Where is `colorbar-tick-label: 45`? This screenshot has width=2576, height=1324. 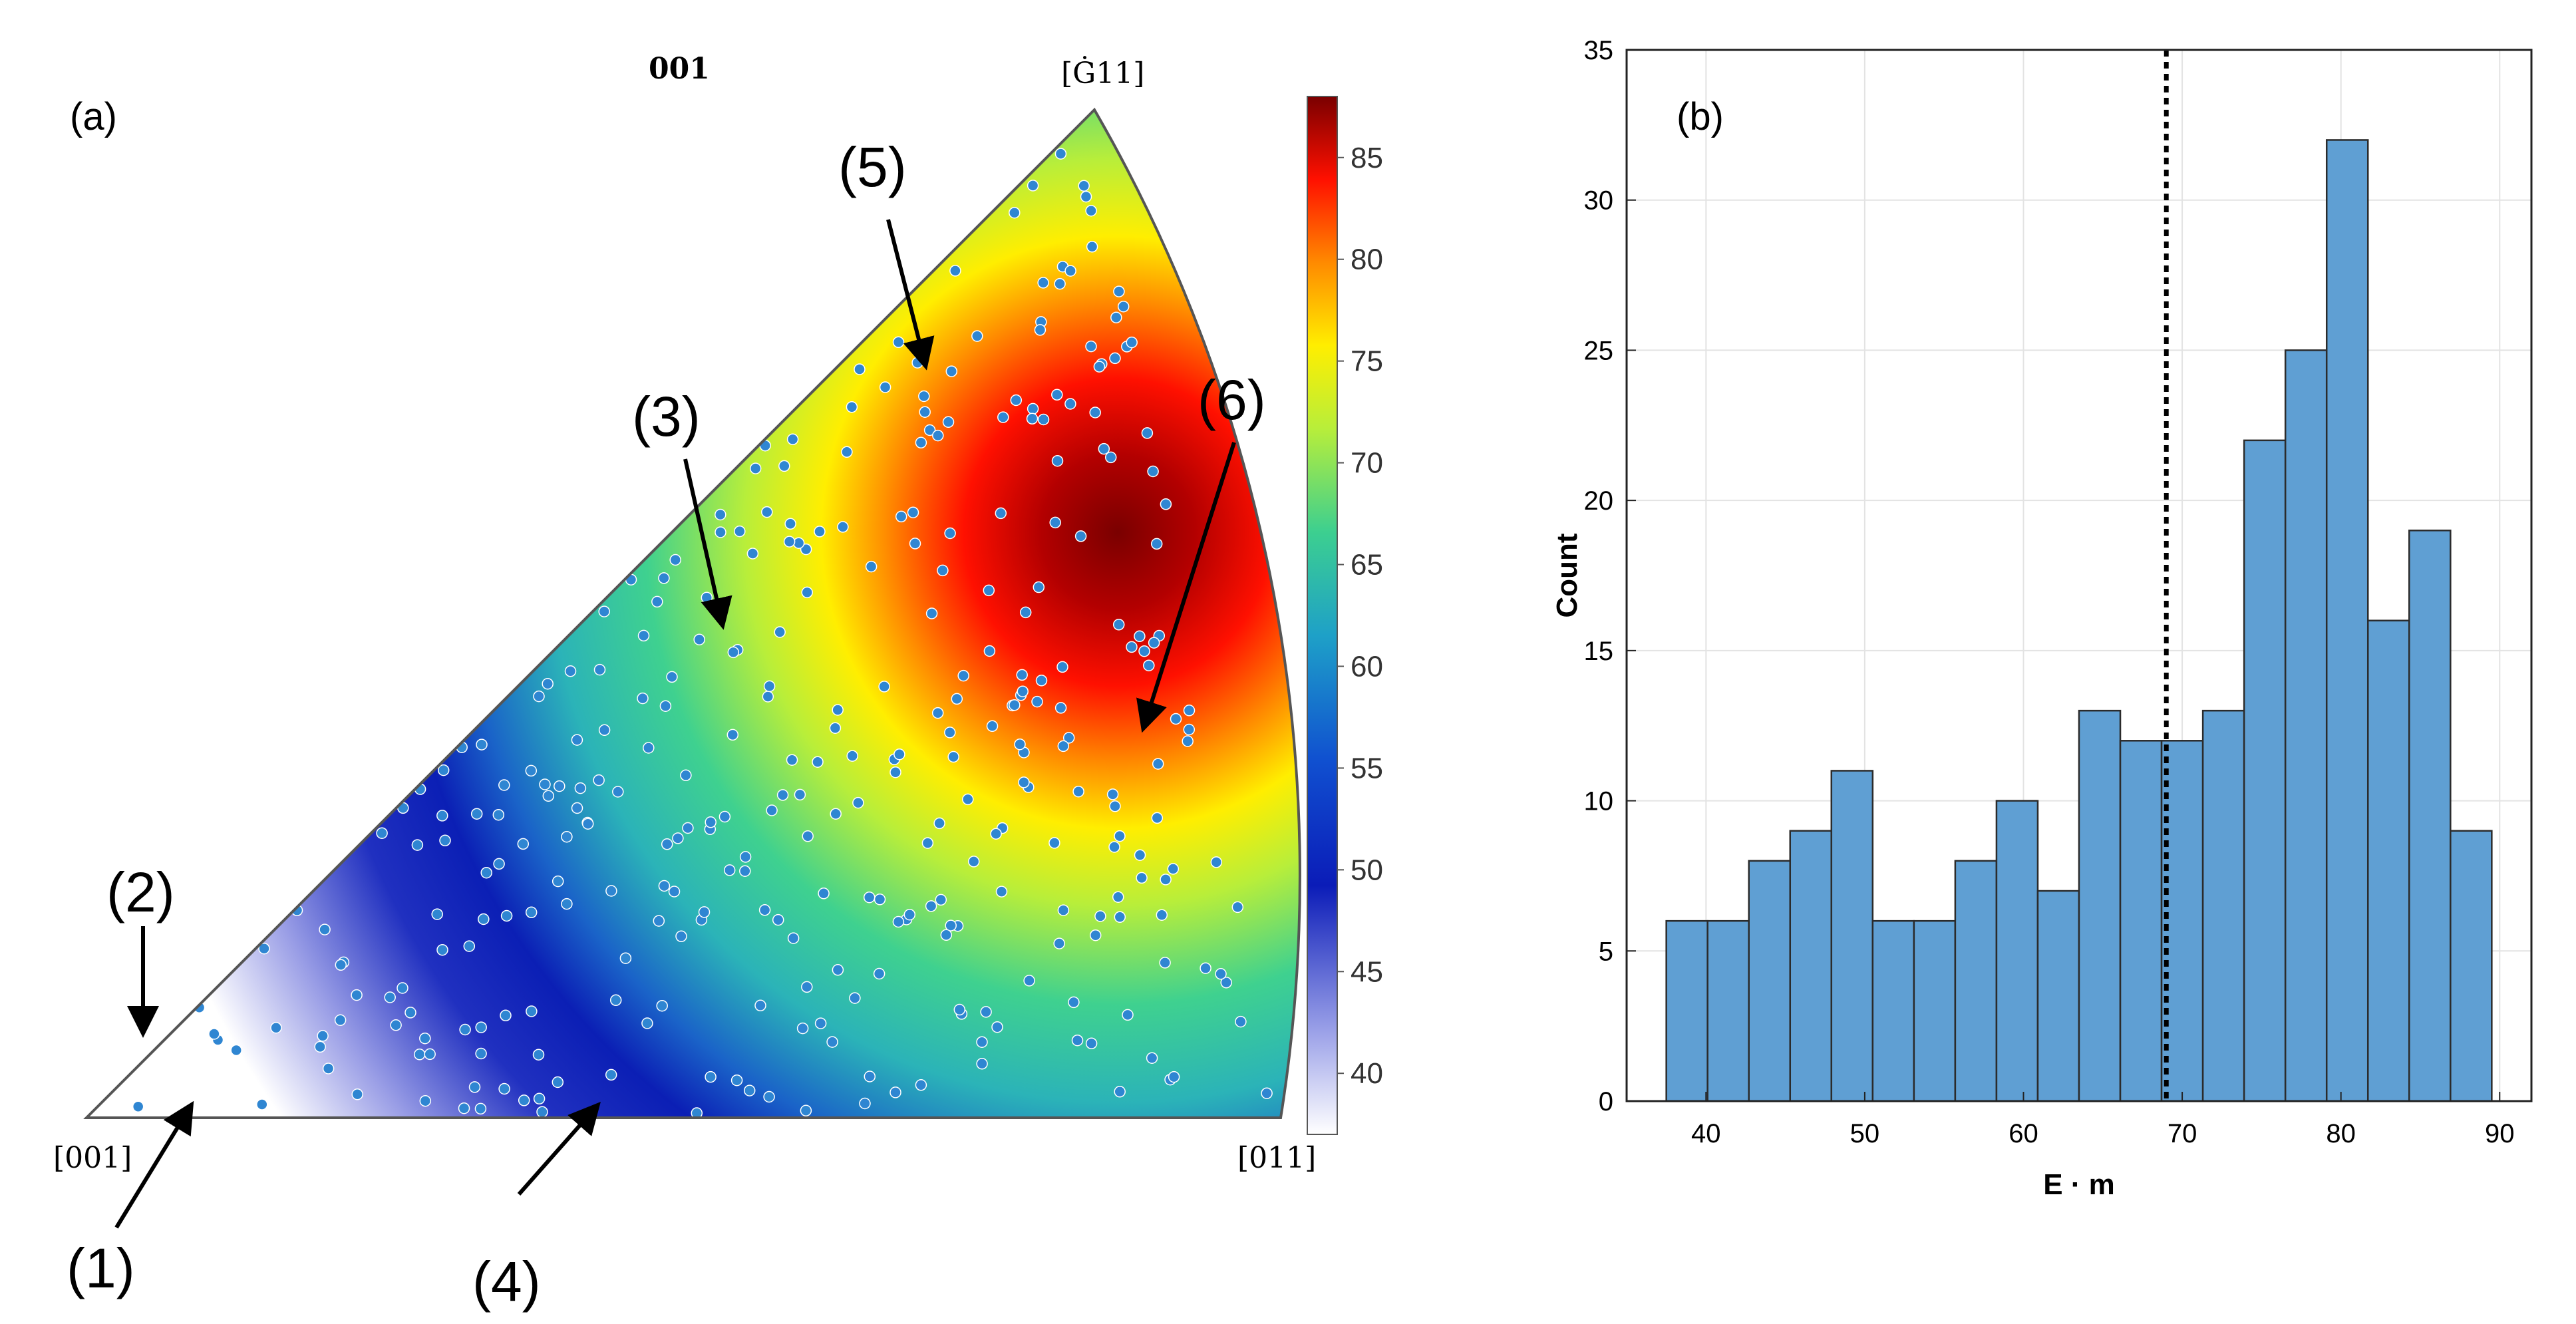 colorbar-tick-label: 45 is located at coordinates (1367, 972).